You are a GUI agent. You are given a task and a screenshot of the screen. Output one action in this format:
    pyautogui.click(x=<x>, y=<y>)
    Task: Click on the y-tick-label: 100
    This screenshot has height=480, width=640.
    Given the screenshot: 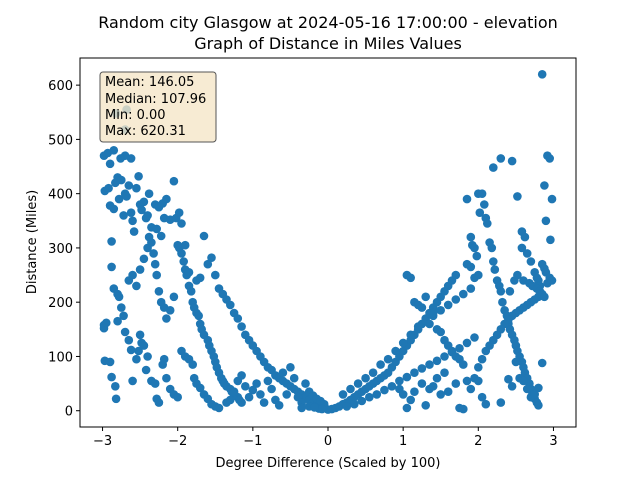 What is the action you would take?
    pyautogui.click(x=60, y=357)
    